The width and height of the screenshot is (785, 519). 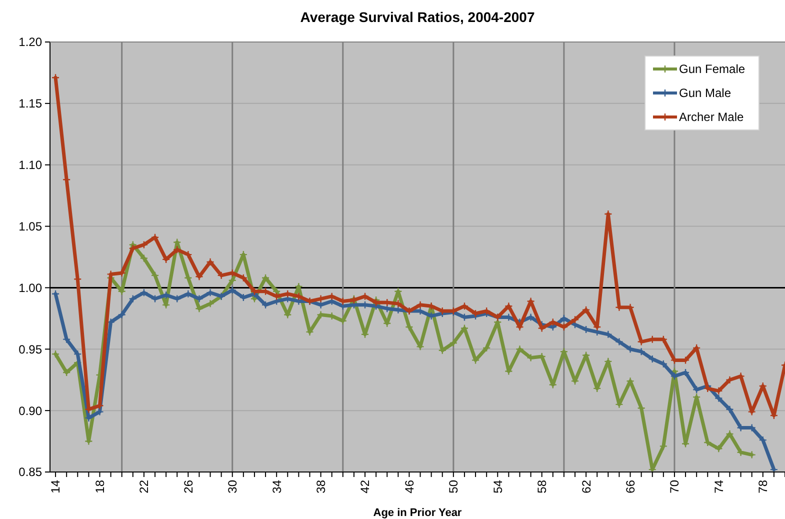 What do you see at coordinates (30, 42) in the screenshot?
I see `y-tick-label: 1.20` at bounding box center [30, 42].